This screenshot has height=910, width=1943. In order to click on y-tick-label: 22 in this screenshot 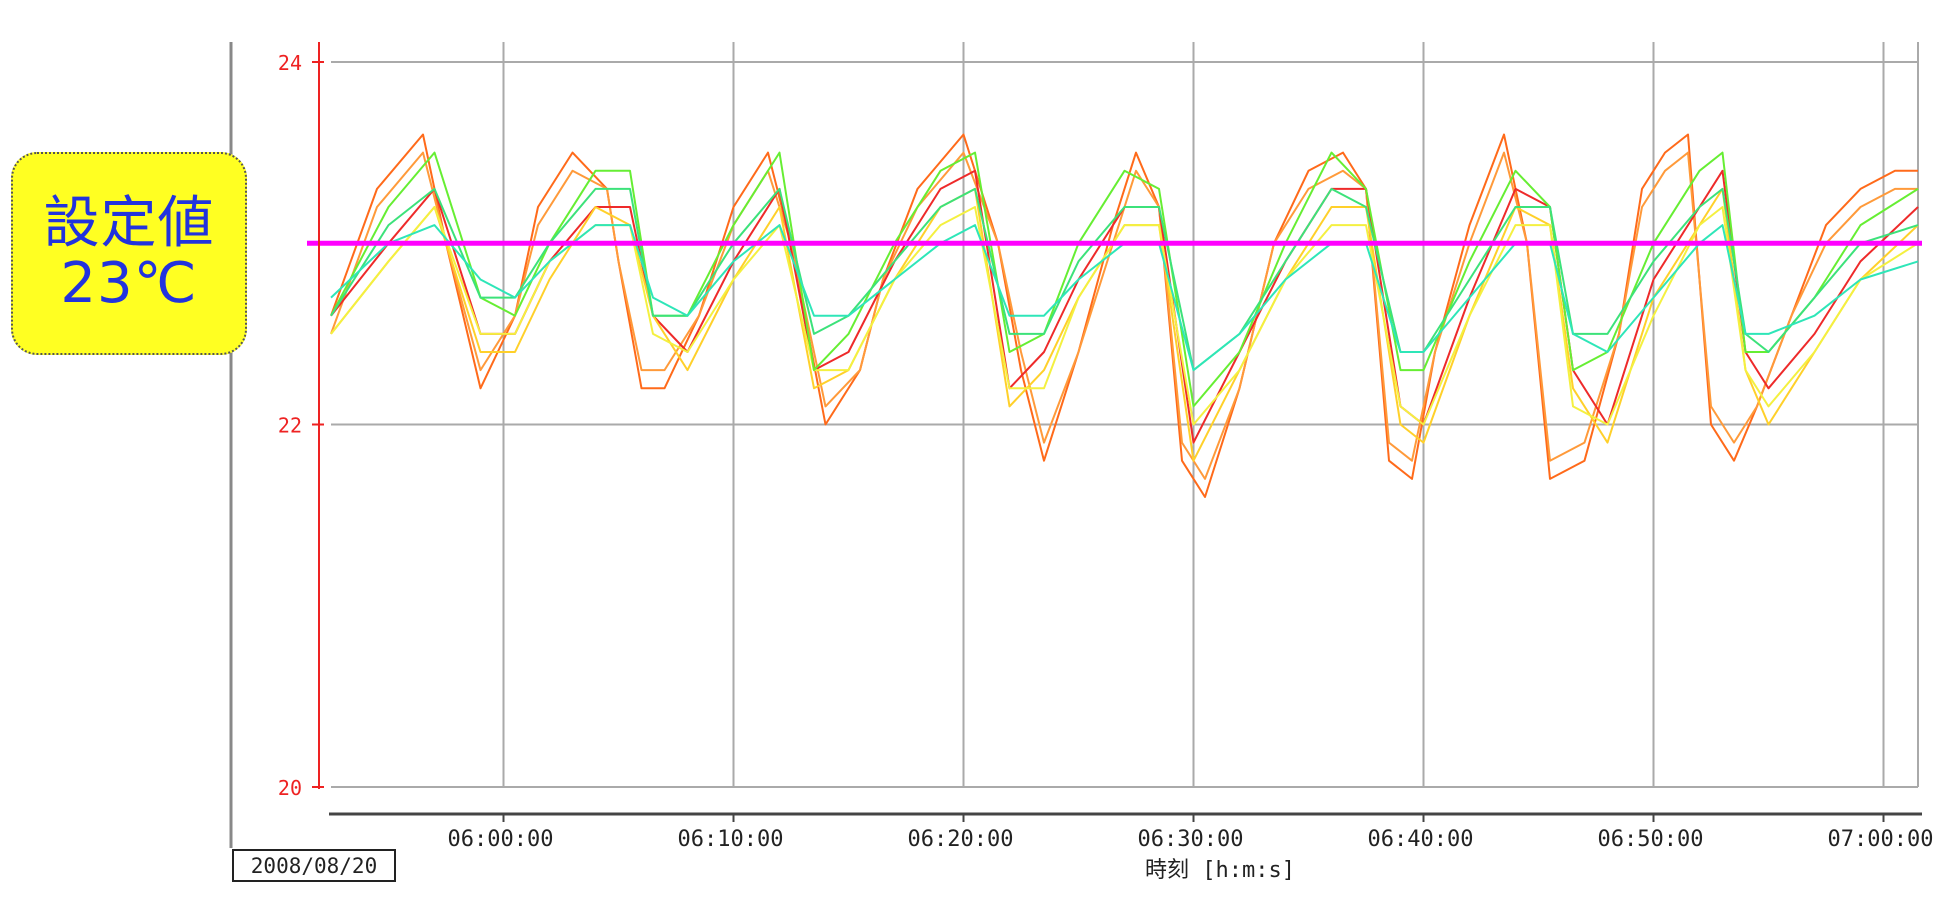, I will do `click(290, 426)`.